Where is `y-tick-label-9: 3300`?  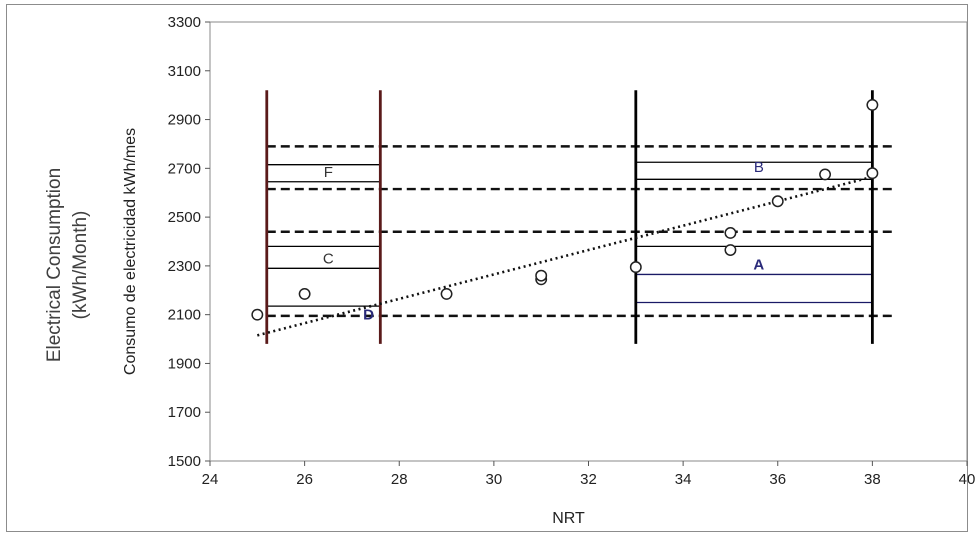
y-tick-label-9: 3300 is located at coordinates (184, 22).